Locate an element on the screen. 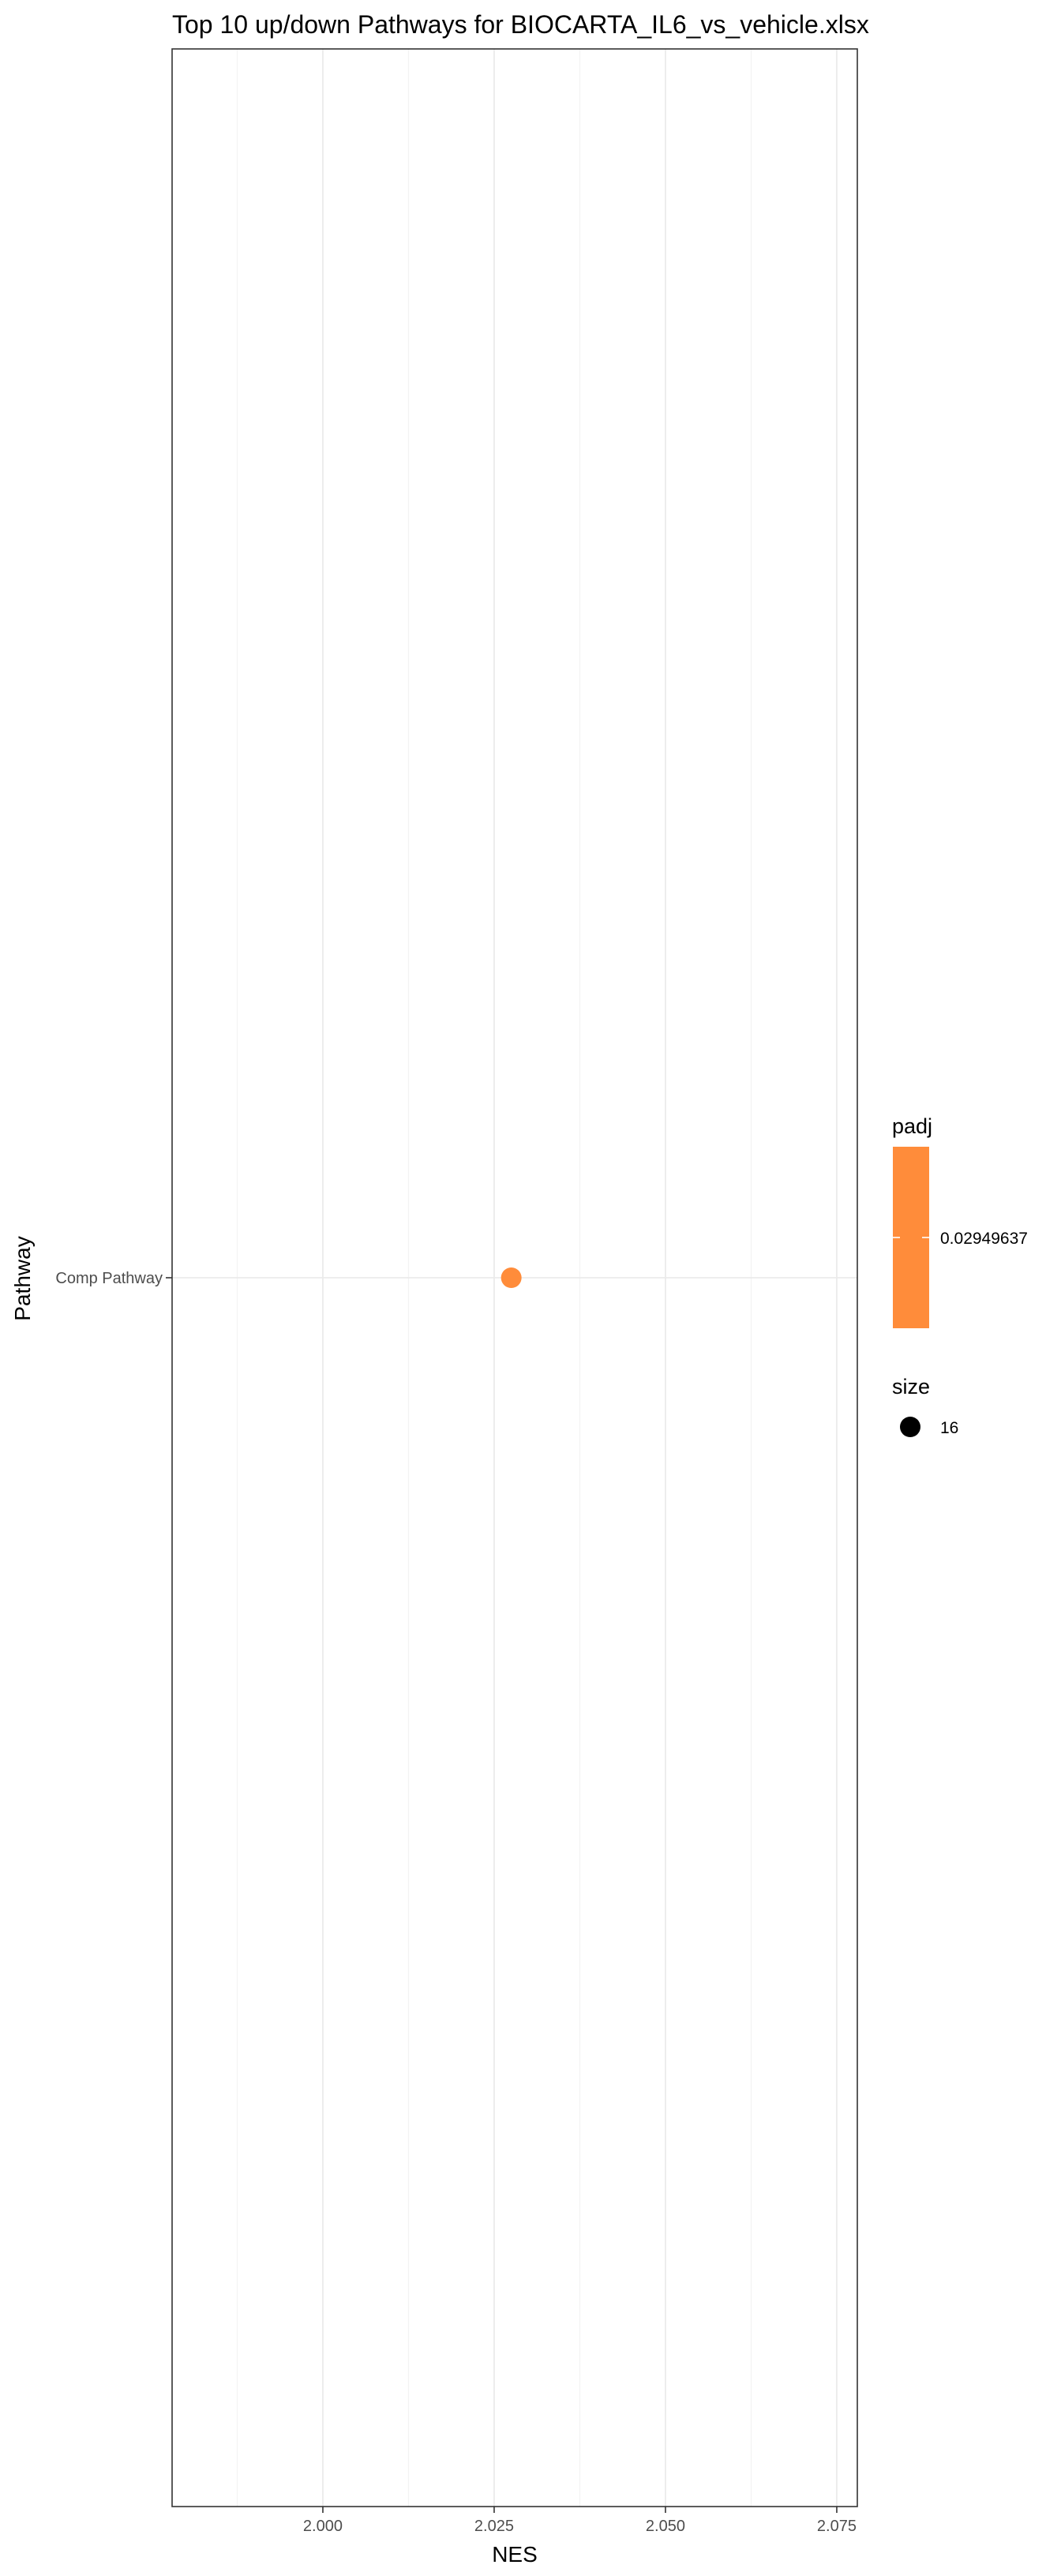 The width and height of the screenshot is (1061, 2576). legend-padj-title: padj is located at coordinates (912, 1126).